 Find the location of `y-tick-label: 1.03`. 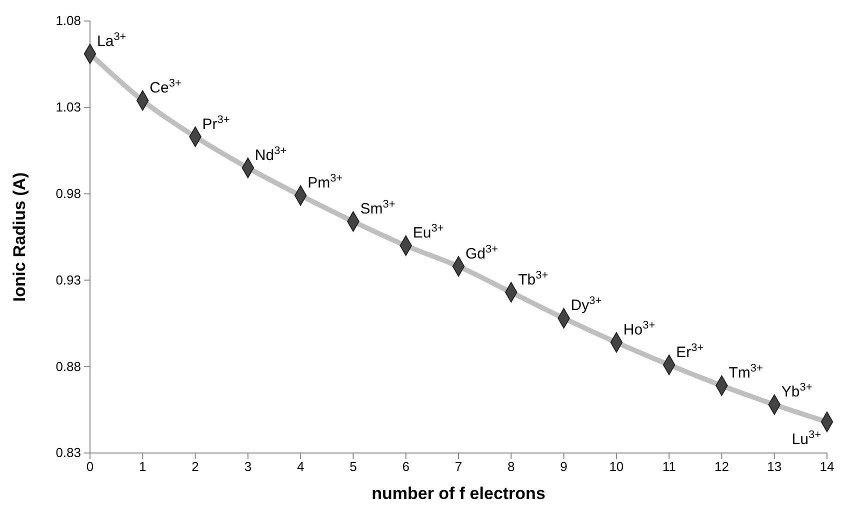

y-tick-label: 1.03 is located at coordinates (68, 107).